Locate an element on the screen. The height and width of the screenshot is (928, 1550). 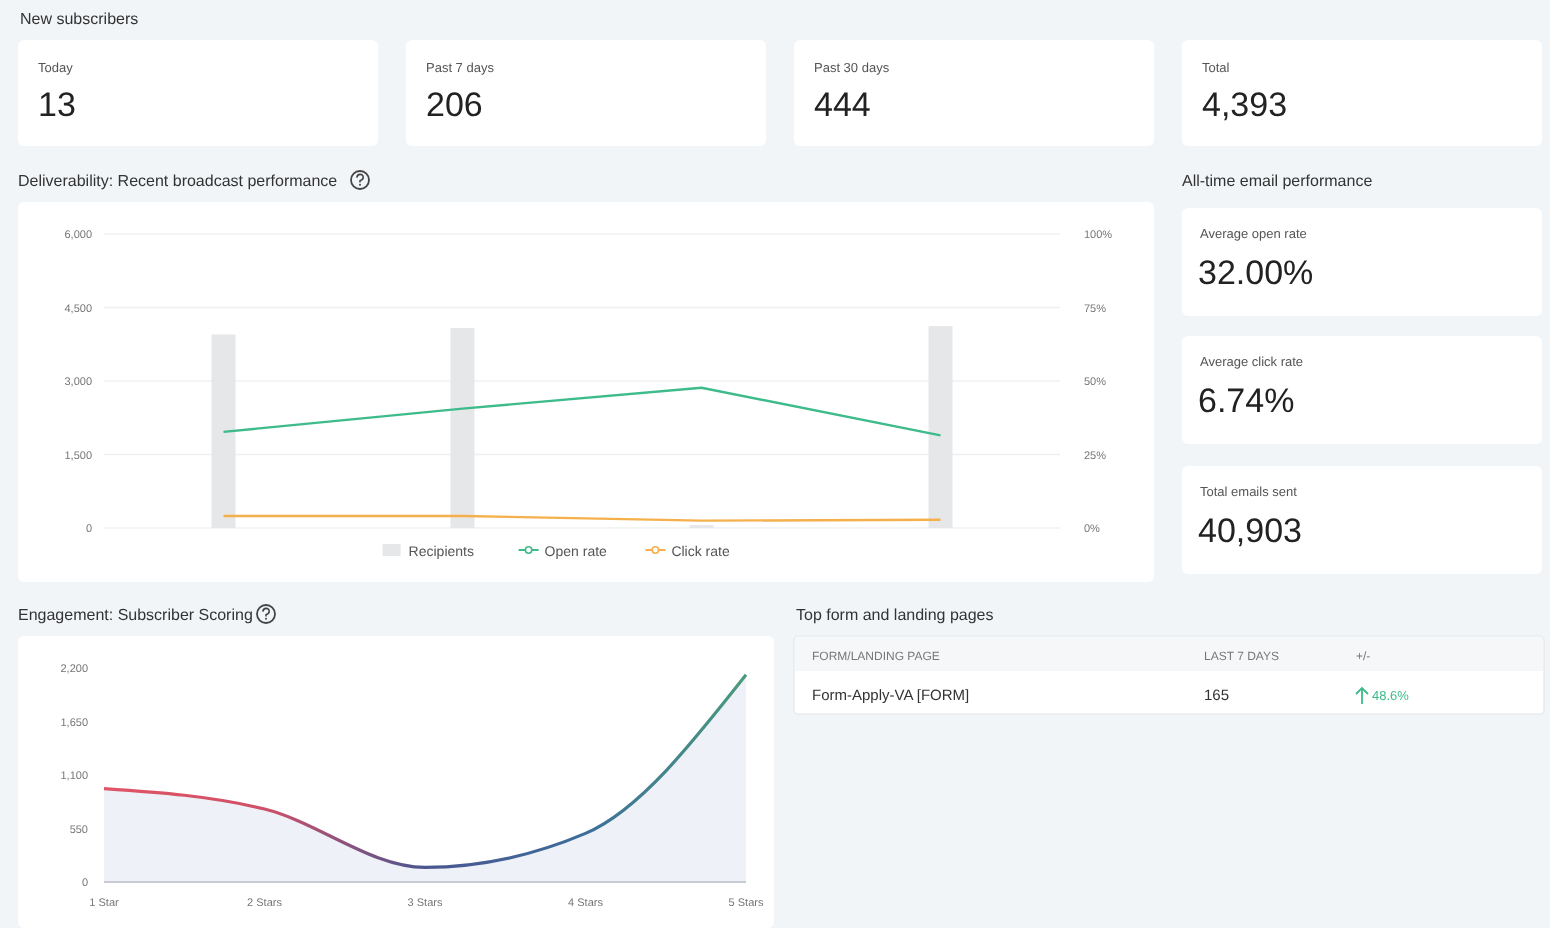
line-series is located at coordinates (582, 411).